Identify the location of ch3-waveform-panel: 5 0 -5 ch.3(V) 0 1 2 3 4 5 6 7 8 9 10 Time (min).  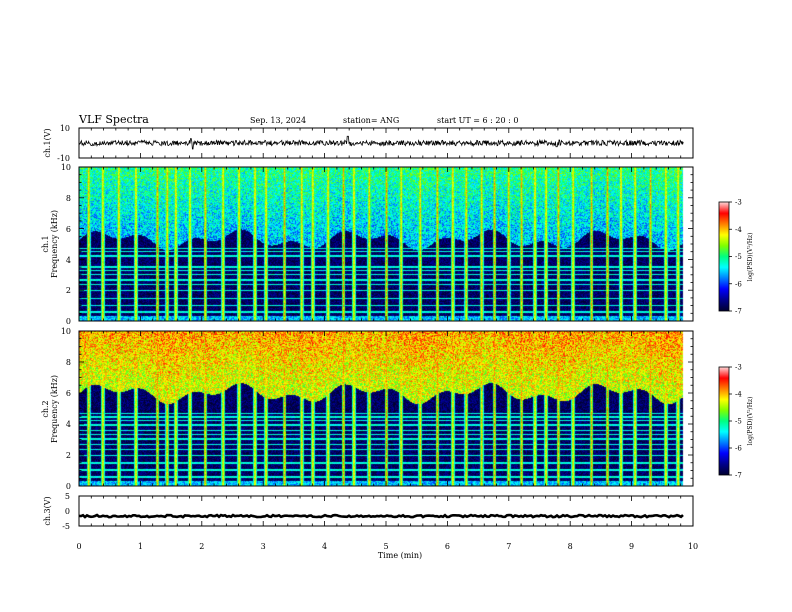
(370, 526).